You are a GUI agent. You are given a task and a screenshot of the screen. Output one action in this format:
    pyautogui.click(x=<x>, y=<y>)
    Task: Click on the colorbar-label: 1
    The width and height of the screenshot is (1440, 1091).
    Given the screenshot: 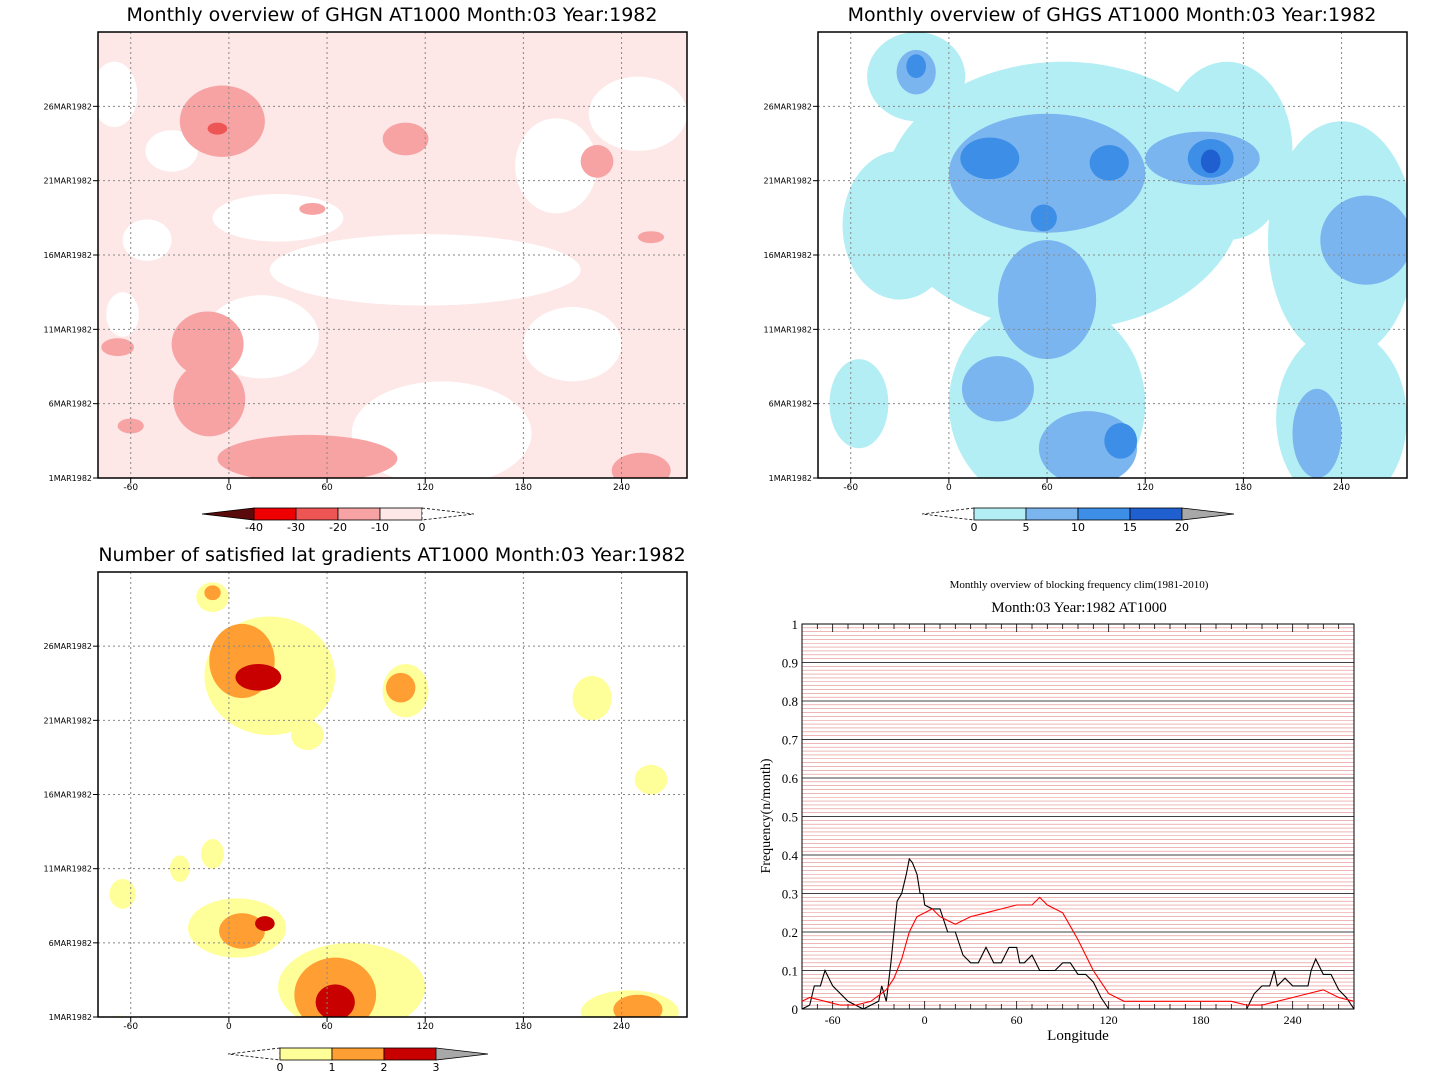 What is the action you would take?
    pyautogui.click(x=332, y=1067)
    